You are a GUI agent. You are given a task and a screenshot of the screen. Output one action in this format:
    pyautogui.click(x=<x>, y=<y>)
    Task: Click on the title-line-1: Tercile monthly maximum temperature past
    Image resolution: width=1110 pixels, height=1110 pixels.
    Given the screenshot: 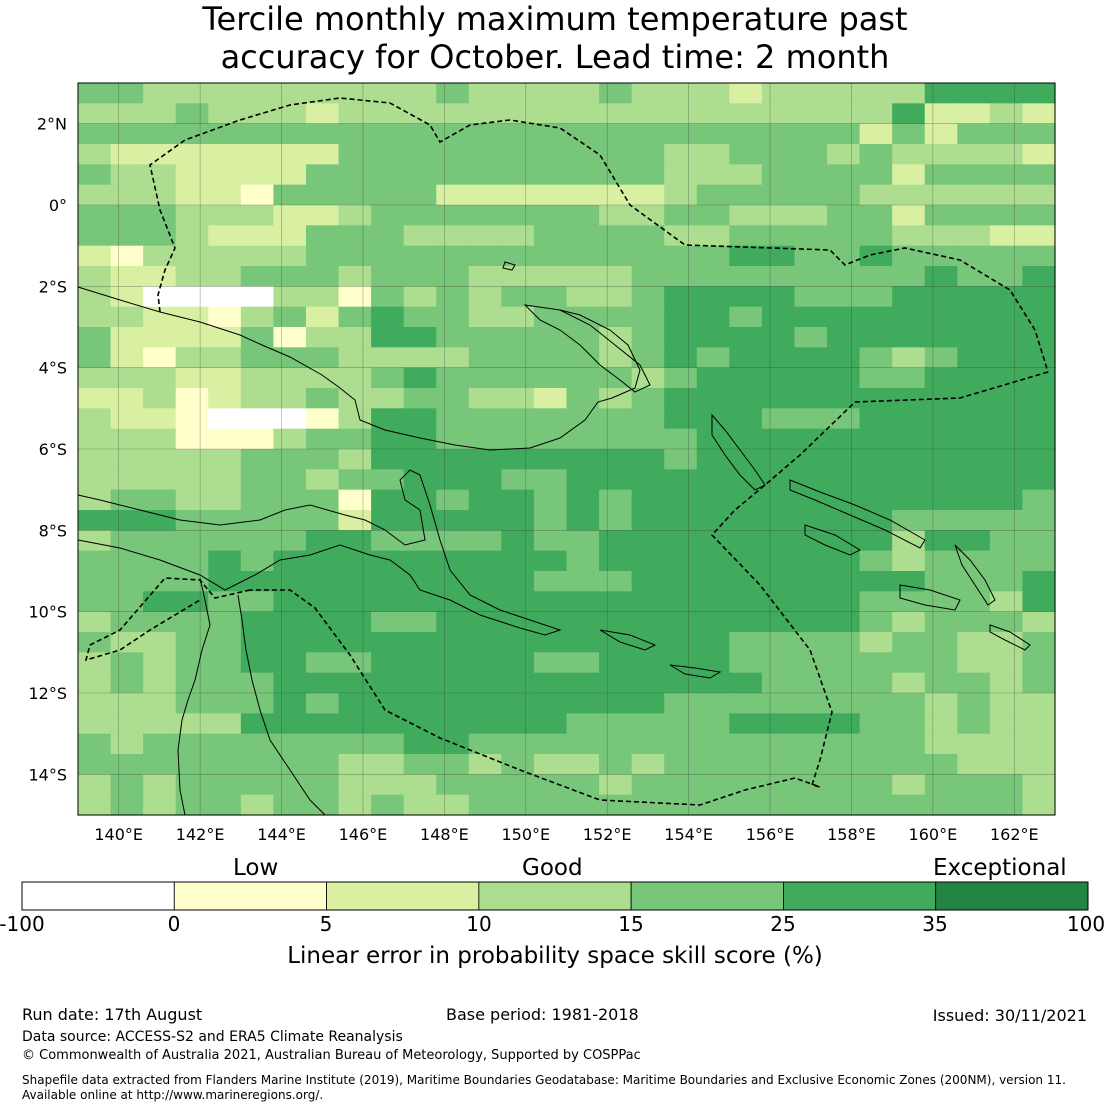 What is the action you would take?
    pyautogui.click(x=555, y=19)
    